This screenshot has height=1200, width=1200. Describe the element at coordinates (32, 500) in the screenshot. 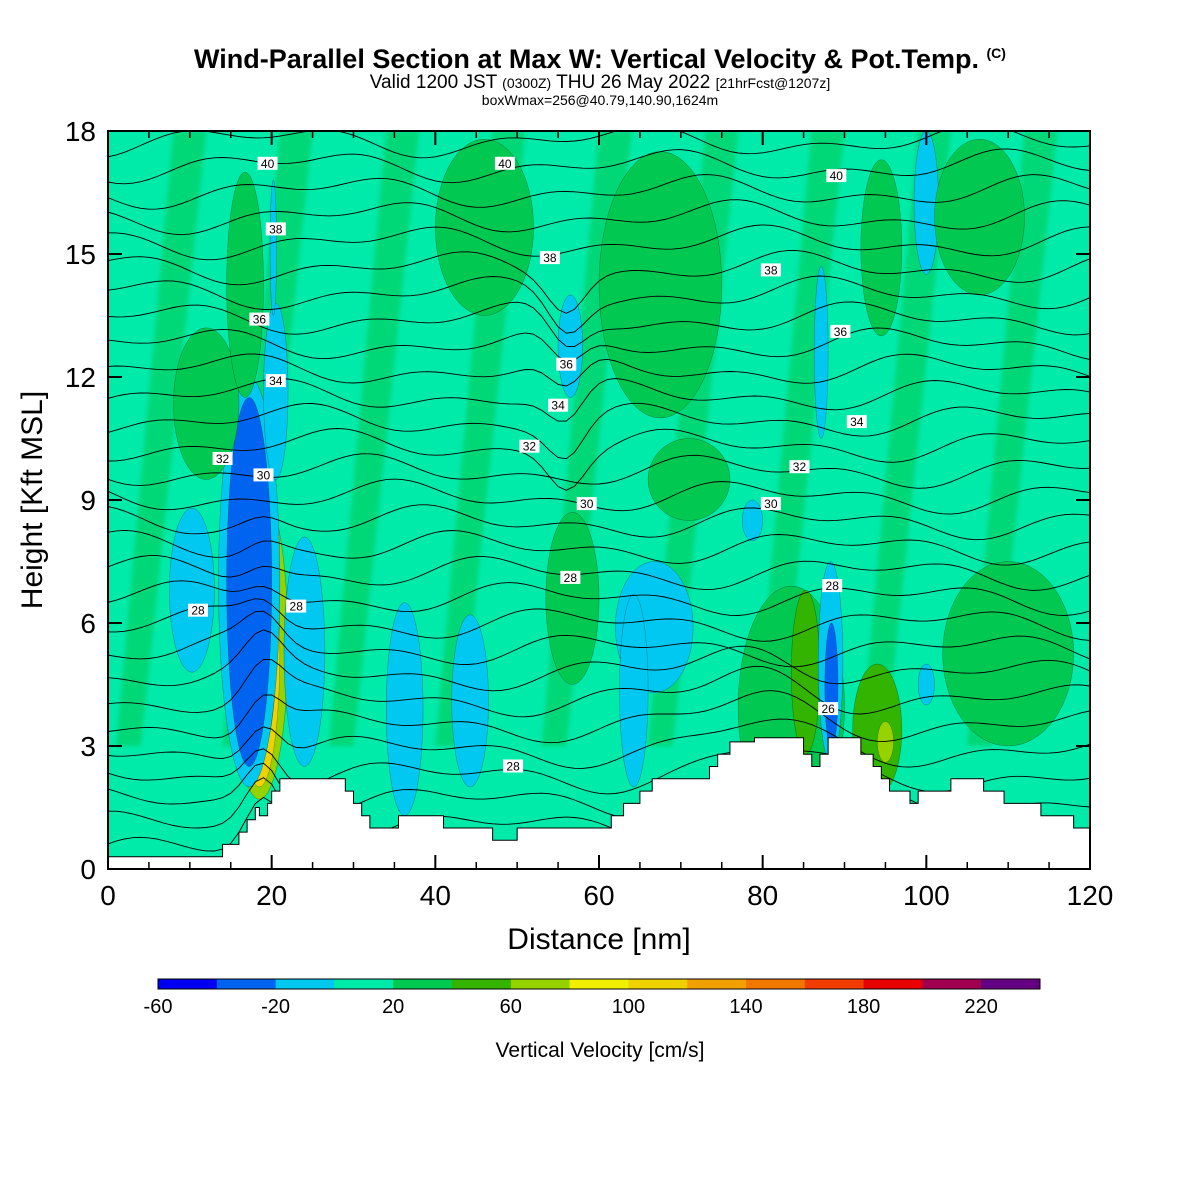

I see `y-axis-title: Height [Kft MSL]` at that location.